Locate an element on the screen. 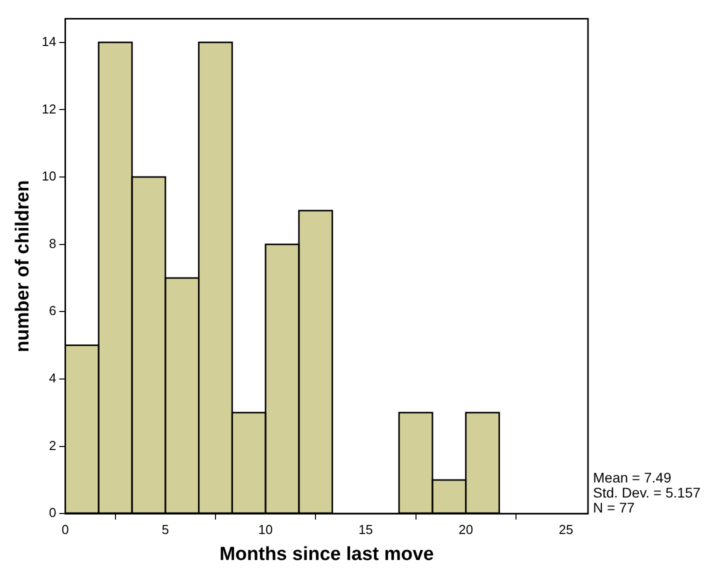 This screenshot has width=724, height=573. x-tick-label: 20 is located at coordinates (466, 529).